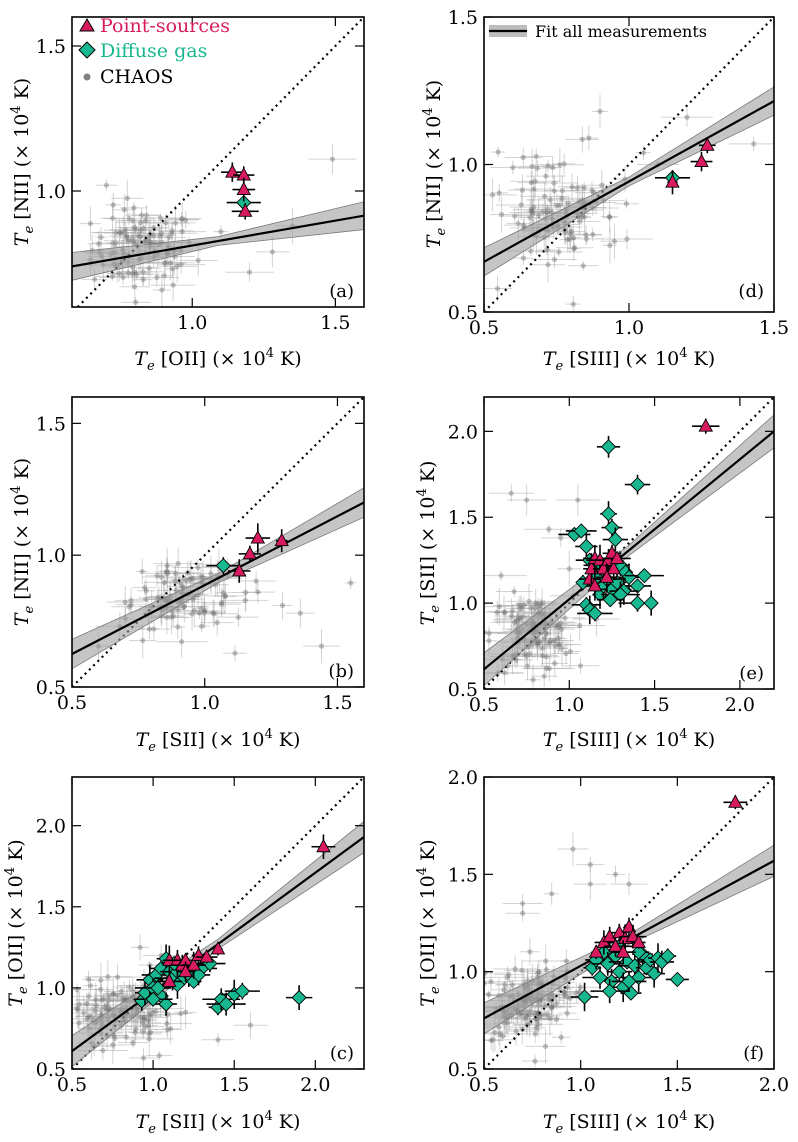 The image size is (798, 1142). Describe the element at coordinates (619, 972) in the screenshot. I see `diffuse-gas-point-f` at that location.